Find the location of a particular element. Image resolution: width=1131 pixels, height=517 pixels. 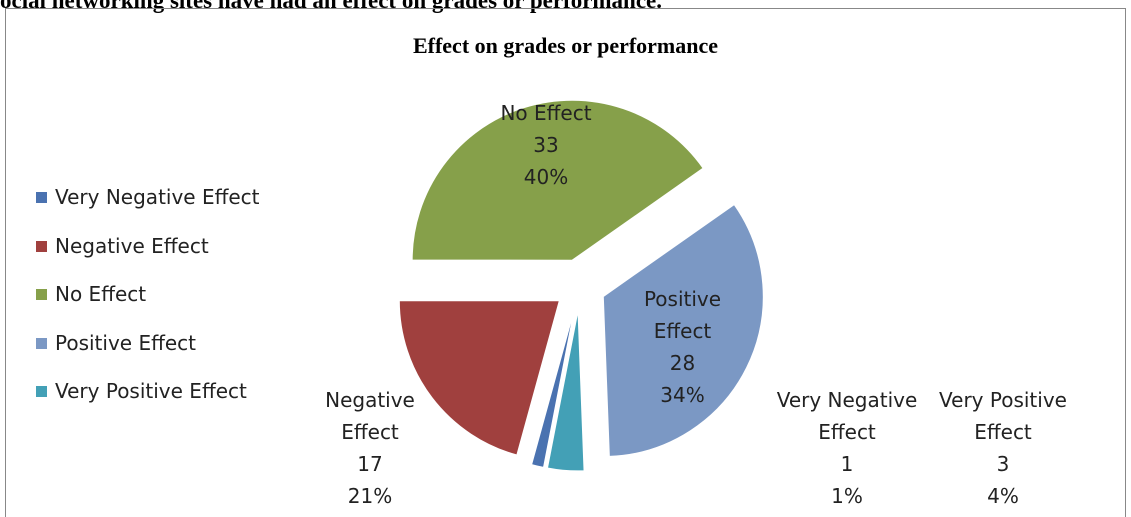

slice-percent-label: 4% is located at coordinates (1003, 496).